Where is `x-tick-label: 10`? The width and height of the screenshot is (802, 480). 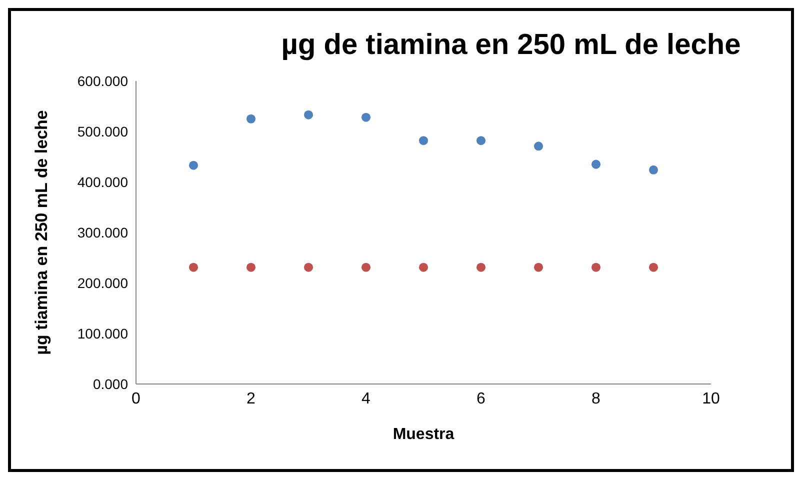 x-tick-label: 10 is located at coordinates (711, 399).